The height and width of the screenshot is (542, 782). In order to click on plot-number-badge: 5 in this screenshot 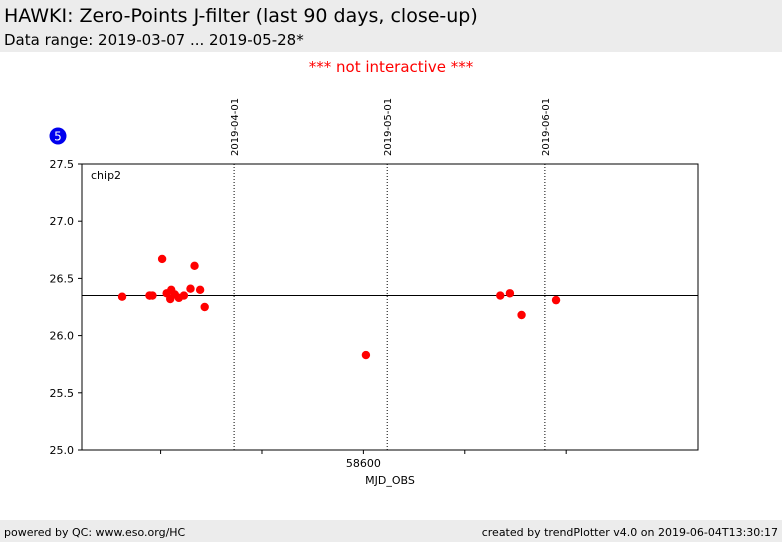, I will do `click(58, 136)`.